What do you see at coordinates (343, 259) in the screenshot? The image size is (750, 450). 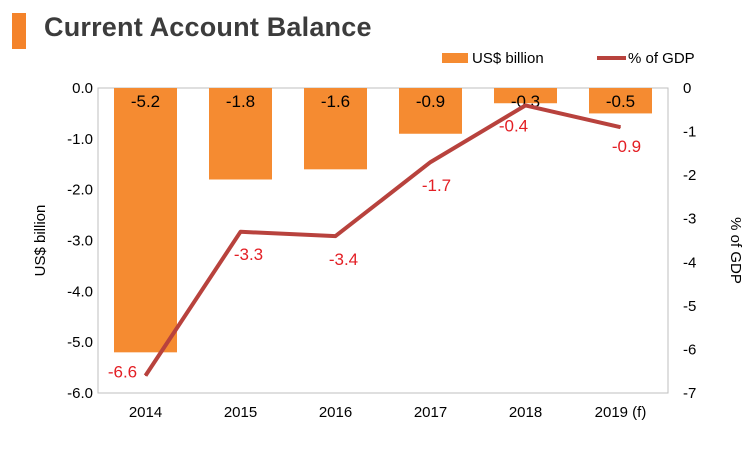 I see `line-value-label: -3.4` at bounding box center [343, 259].